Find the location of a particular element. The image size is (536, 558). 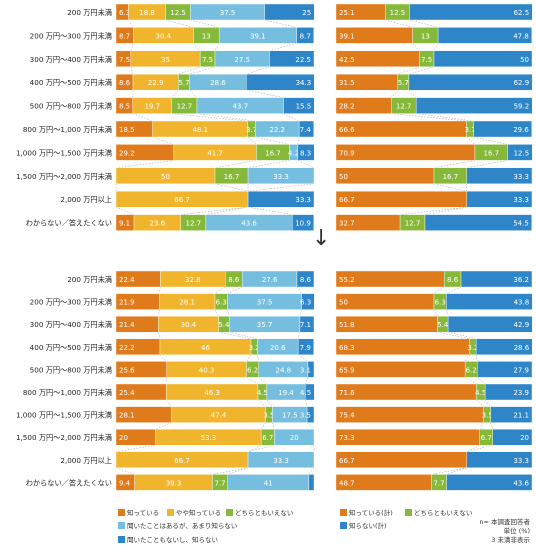

category-label: 400 万円～500 万円未満 is located at coordinates (71, 347).